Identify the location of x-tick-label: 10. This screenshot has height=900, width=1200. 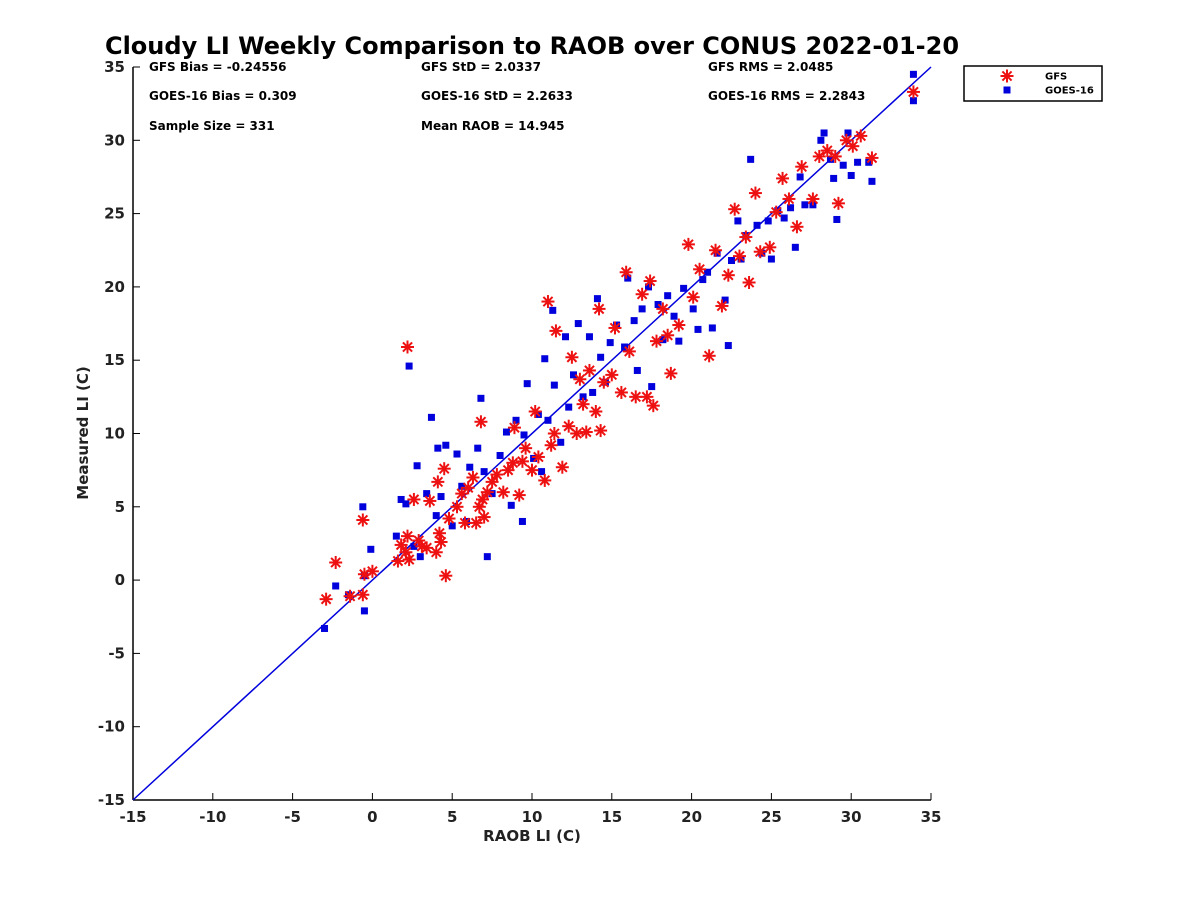
(532, 817).